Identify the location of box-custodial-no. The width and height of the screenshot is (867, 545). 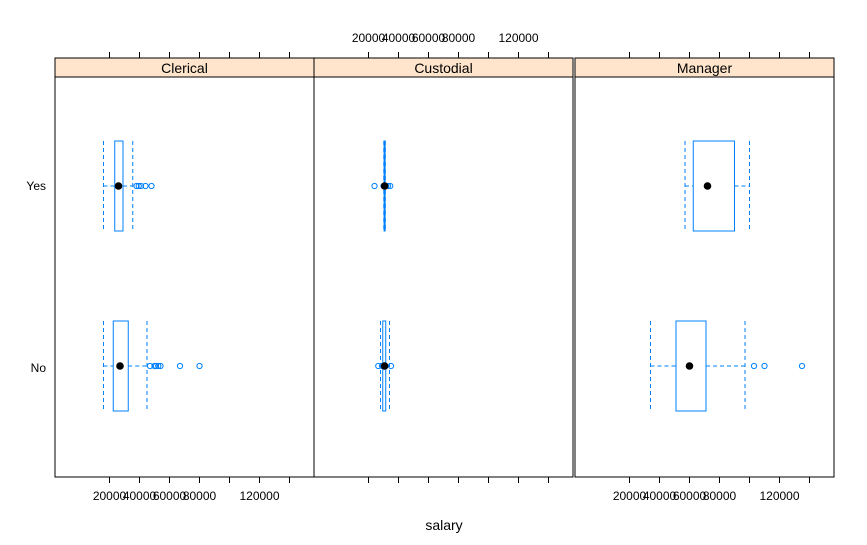
(385, 366).